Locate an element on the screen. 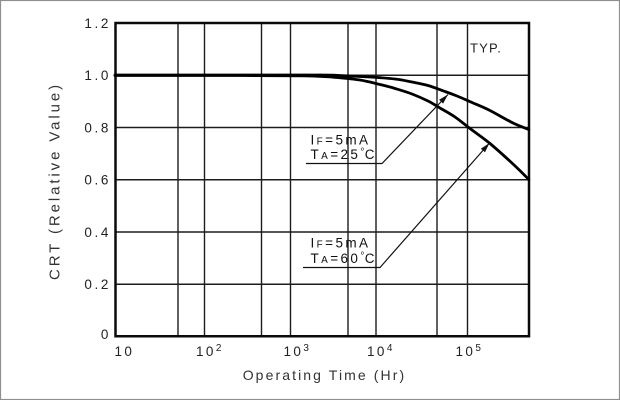 The width and height of the screenshot is (620, 400). svg-text: TYP. is located at coordinates (486, 48).